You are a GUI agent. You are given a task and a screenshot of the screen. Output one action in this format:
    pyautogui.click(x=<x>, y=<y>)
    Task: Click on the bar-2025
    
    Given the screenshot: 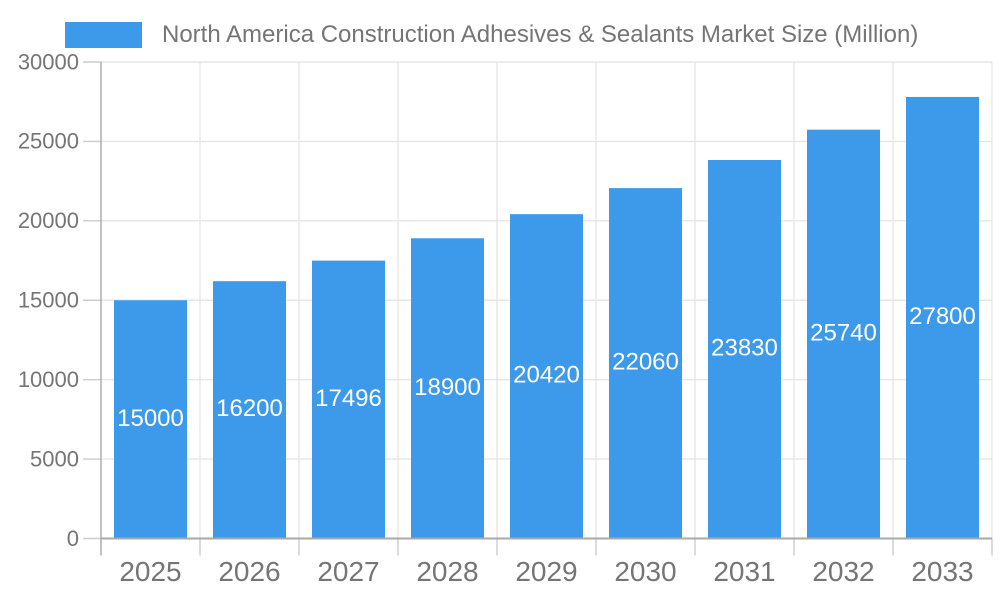 What is the action you would take?
    pyautogui.click(x=150, y=419)
    